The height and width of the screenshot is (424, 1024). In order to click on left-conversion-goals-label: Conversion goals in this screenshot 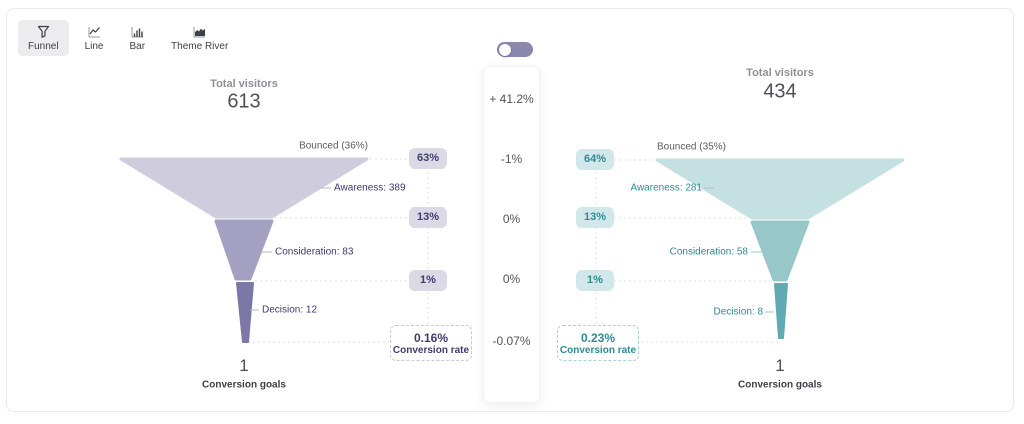, I will do `click(244, 385)`.